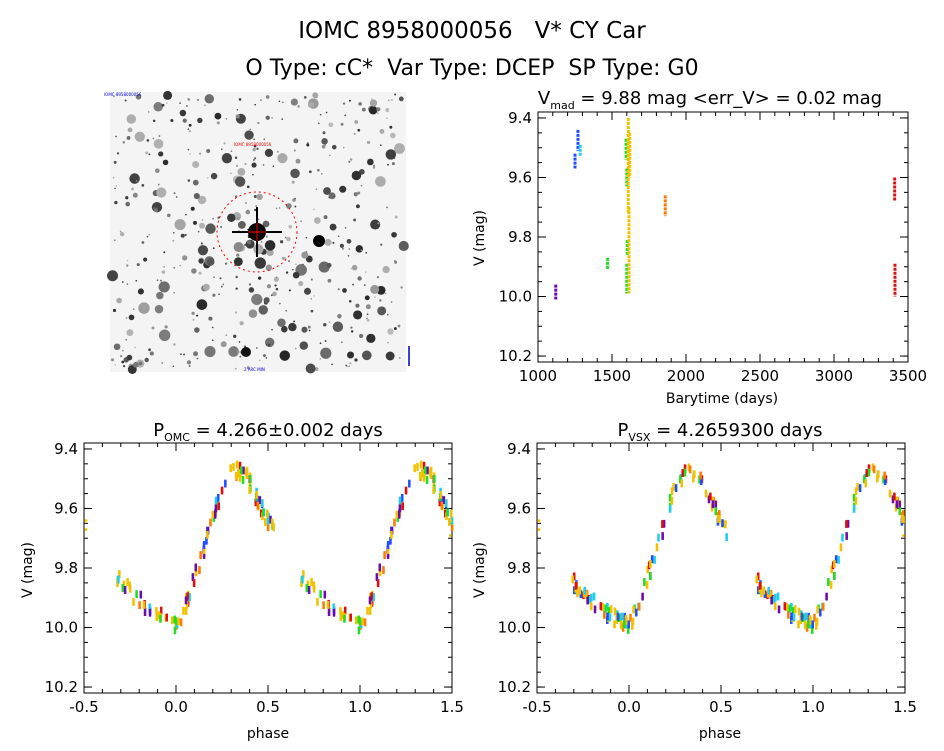  I want to click on lightcurve-ytick-label: 9.8, so click(520, 237).